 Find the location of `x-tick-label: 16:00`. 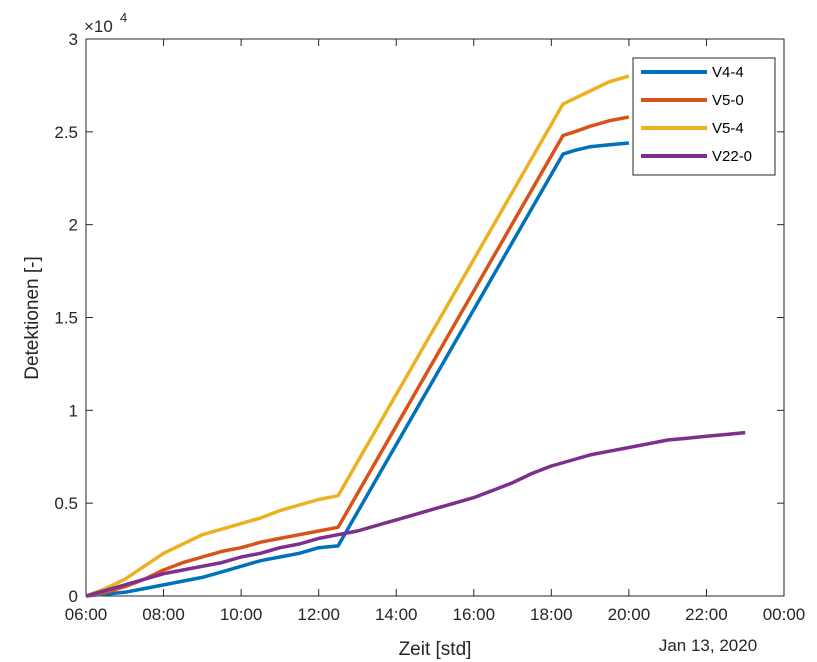

x-tick-label: 16:00 is located at coordinates (474, 614).